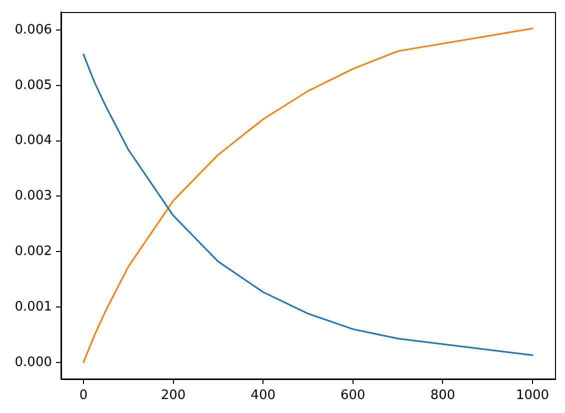 The width and height of the screenshot is (565, 413). What do you see at coordinates (533, 396) in the screenshot?
I see `x-tick-label: 1000` at bounding box center [533, 396].